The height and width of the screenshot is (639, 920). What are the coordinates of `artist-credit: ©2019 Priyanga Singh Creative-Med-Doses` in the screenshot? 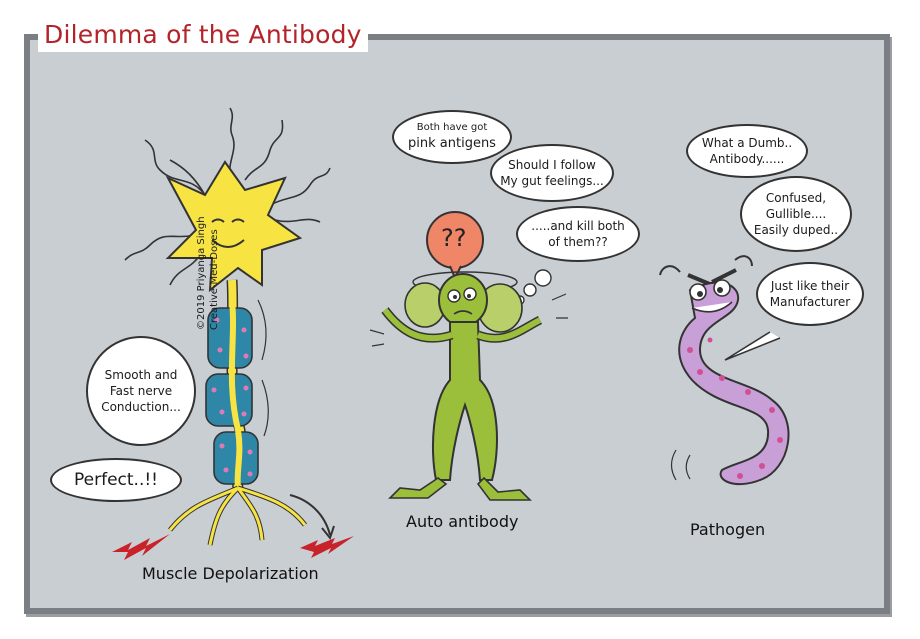 It's located at (208, 273).